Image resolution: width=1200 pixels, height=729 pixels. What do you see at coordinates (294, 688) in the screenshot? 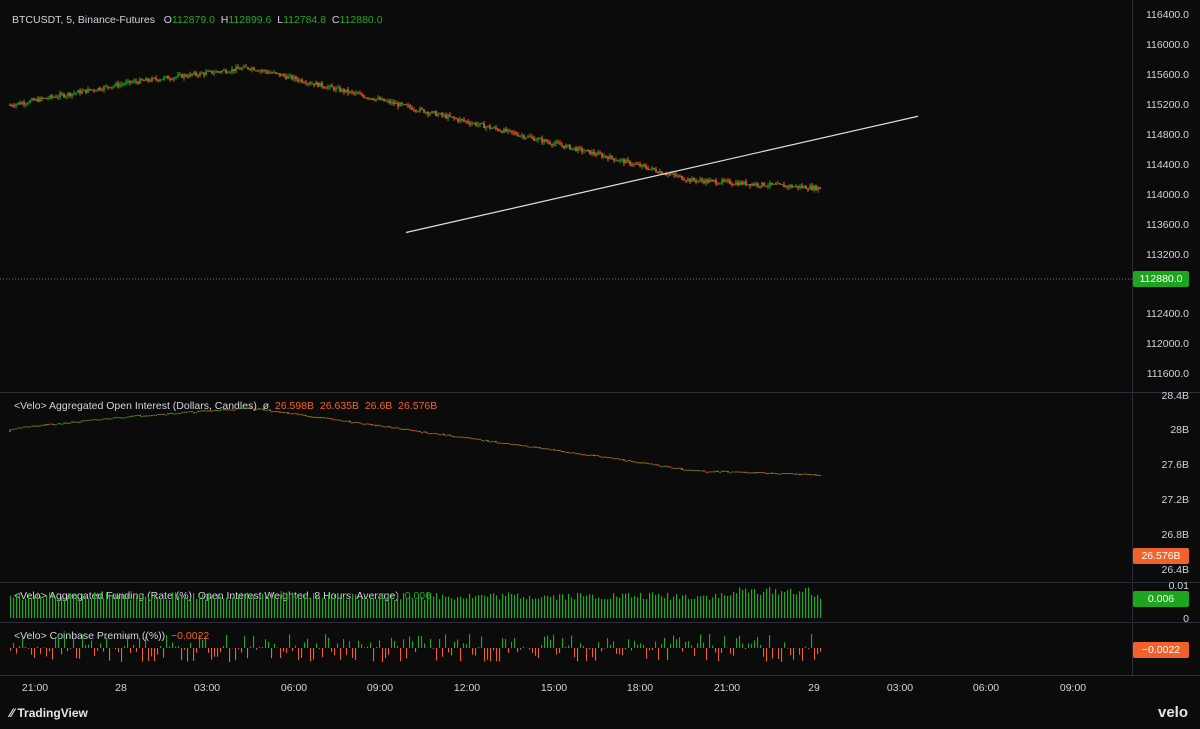
I see `time-label: 06:00` at bounding box center [294, 688].